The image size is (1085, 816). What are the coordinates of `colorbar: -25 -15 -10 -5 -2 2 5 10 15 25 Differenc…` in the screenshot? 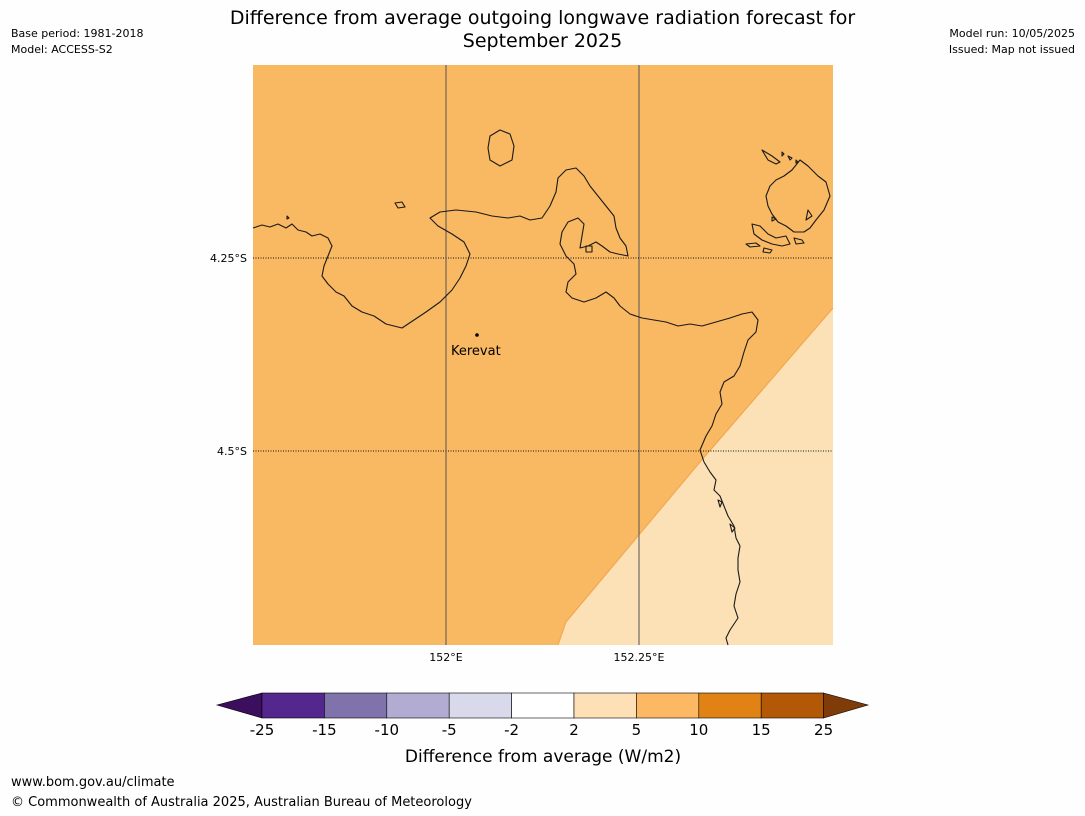 It's located at (542, 729).